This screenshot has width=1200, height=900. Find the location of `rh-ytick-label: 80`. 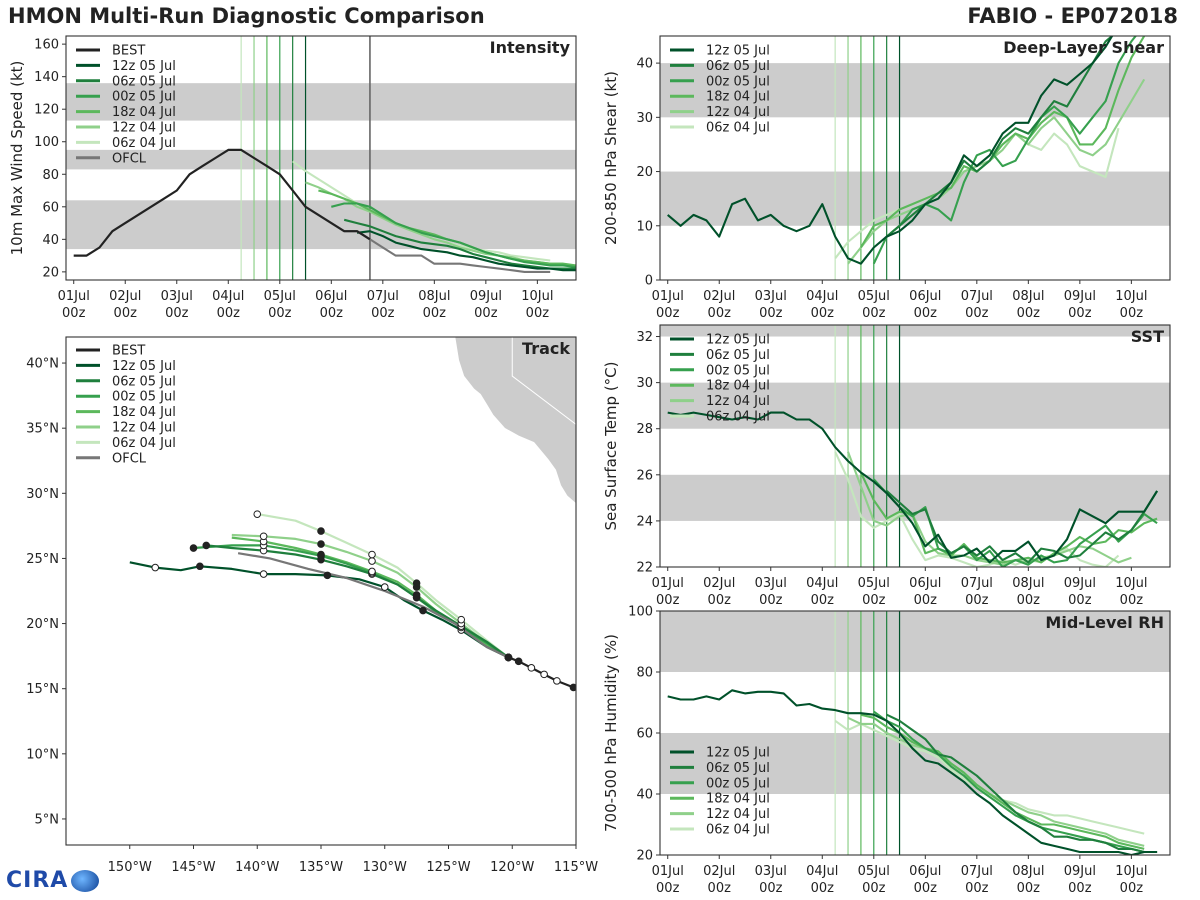

rh-ytick-label: 80 is located at coordinates (644, 673).